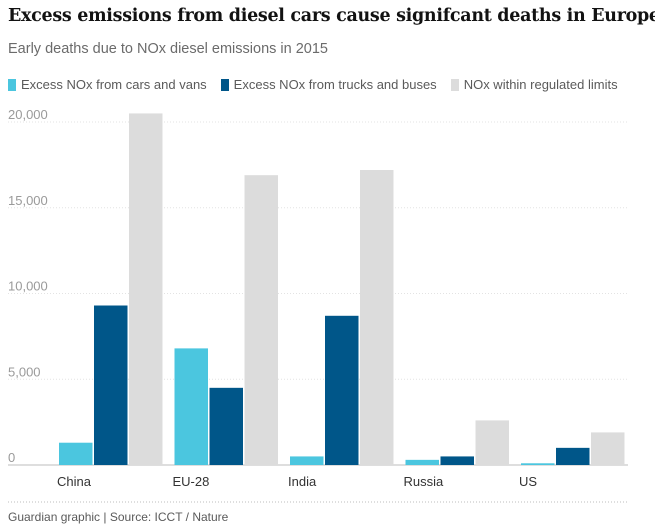 The image size is (655, 529). Describe the element at coordinates (28, 200) in the screenshot. I see `y-tick-label: 15,000` at that location.